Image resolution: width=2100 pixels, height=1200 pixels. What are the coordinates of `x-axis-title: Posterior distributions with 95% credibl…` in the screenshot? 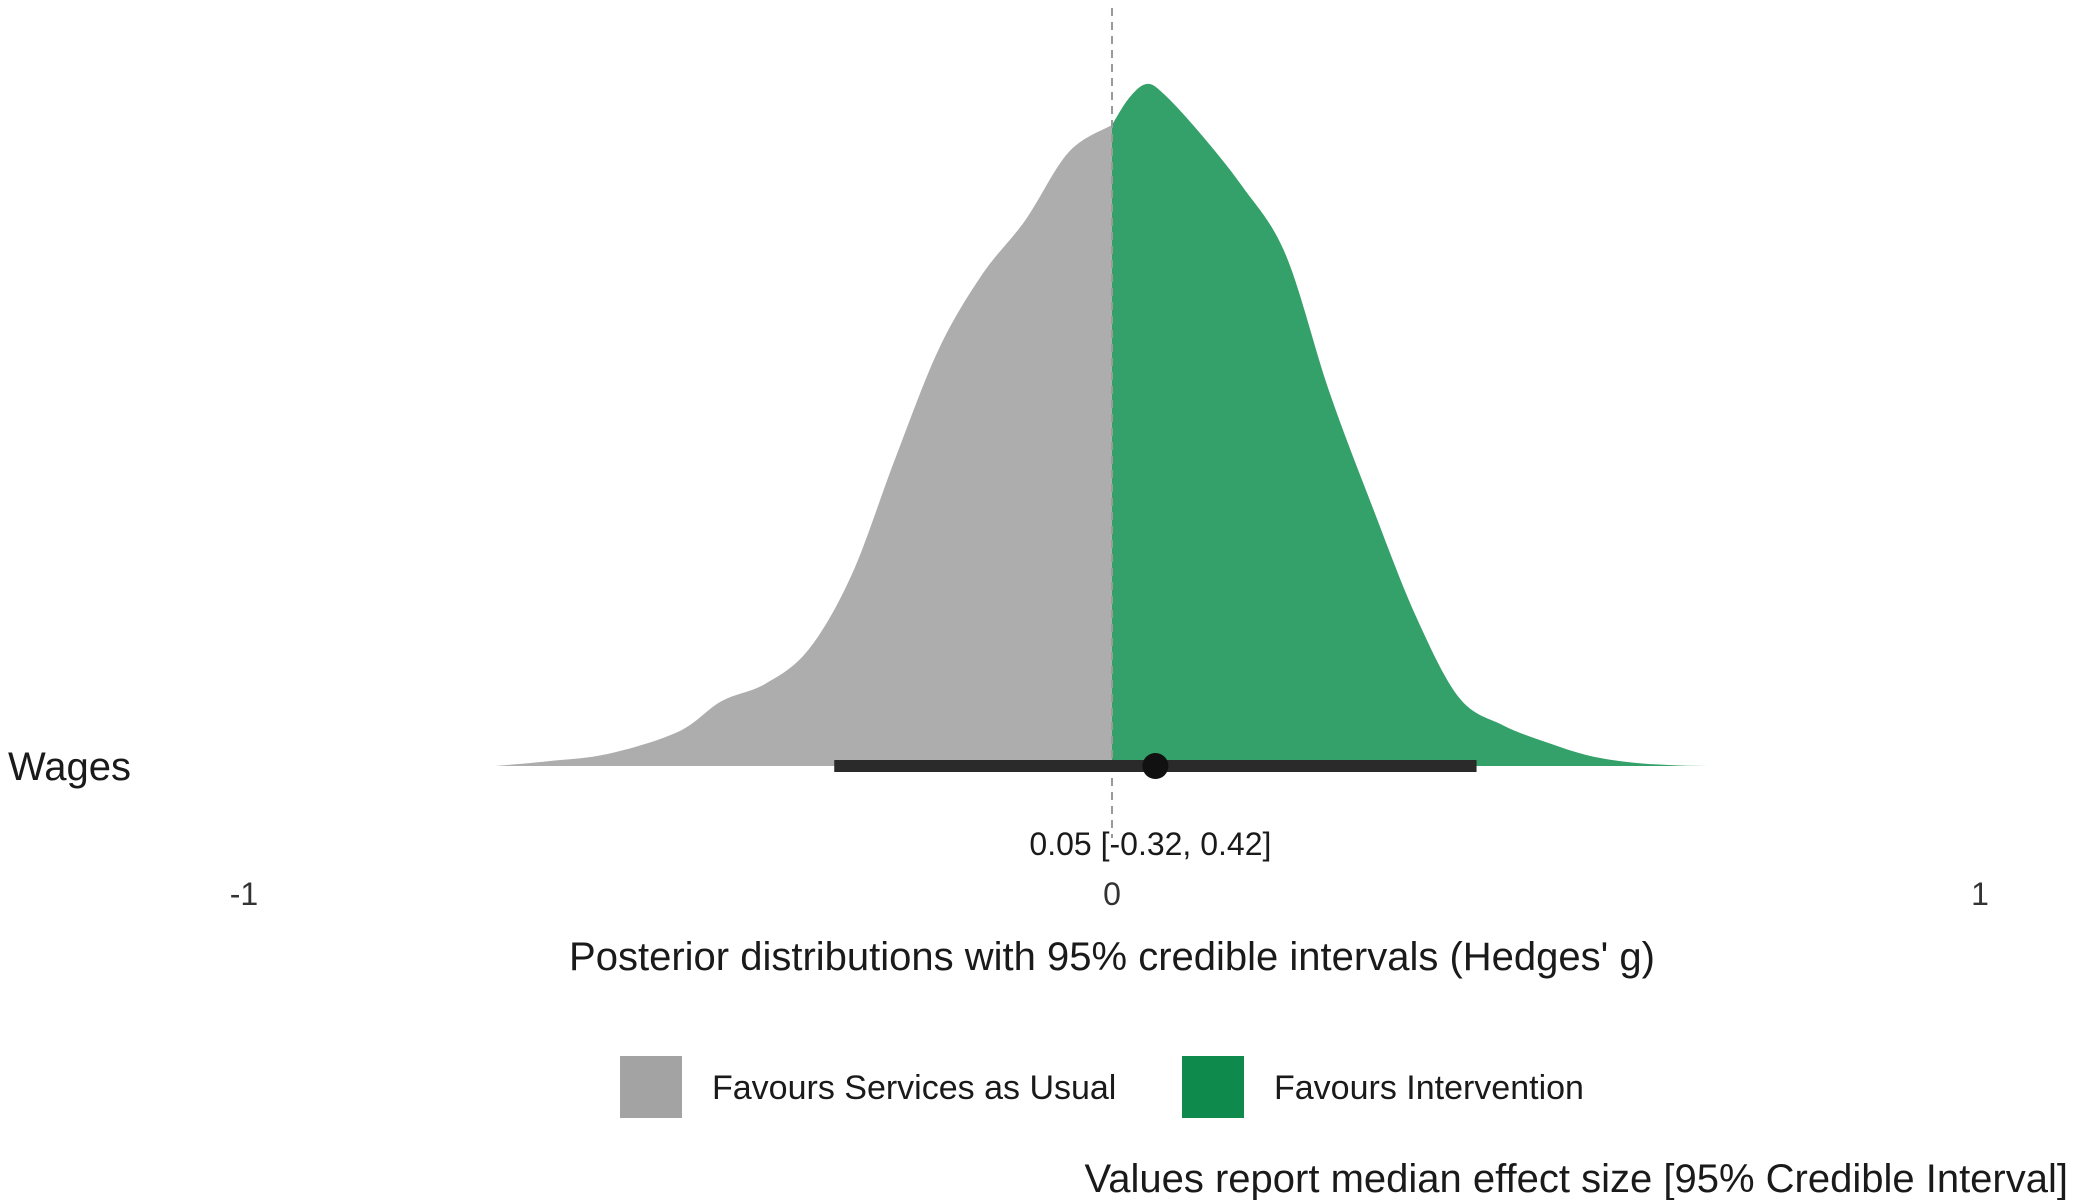 It's located at (1112, 957).